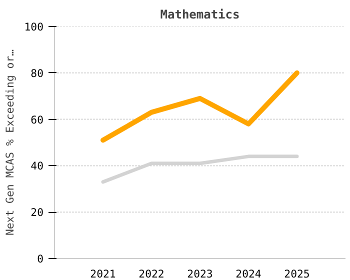 The height and width of the screenshot is (280, 350). What do you see at coordinates (37, 213) in the screenshot?
I see `y-tick-label: 20` at bounding box center [37, 213].